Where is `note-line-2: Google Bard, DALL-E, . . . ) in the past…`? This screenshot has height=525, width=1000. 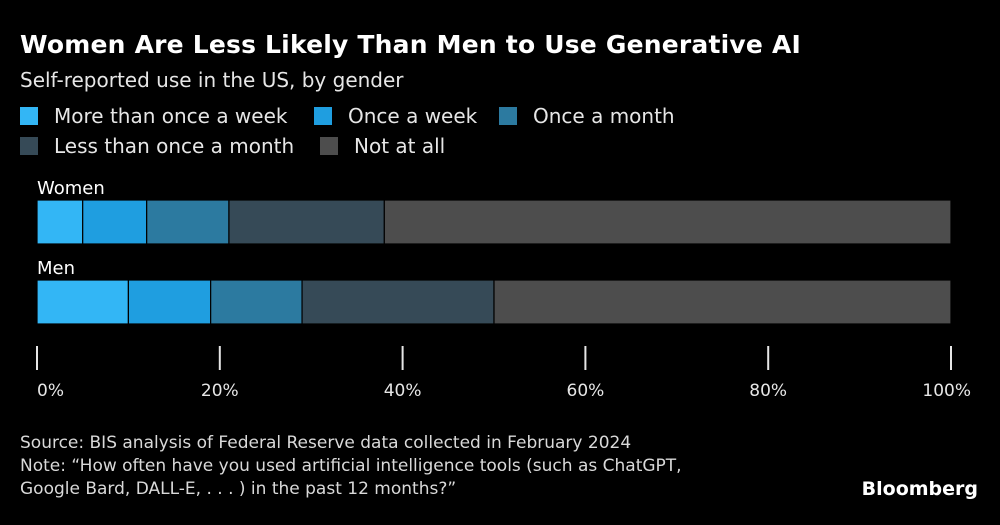
note-line-2: Google Bard, DALL-E, . . . ) in the past… is located at coordinates (238, 489).